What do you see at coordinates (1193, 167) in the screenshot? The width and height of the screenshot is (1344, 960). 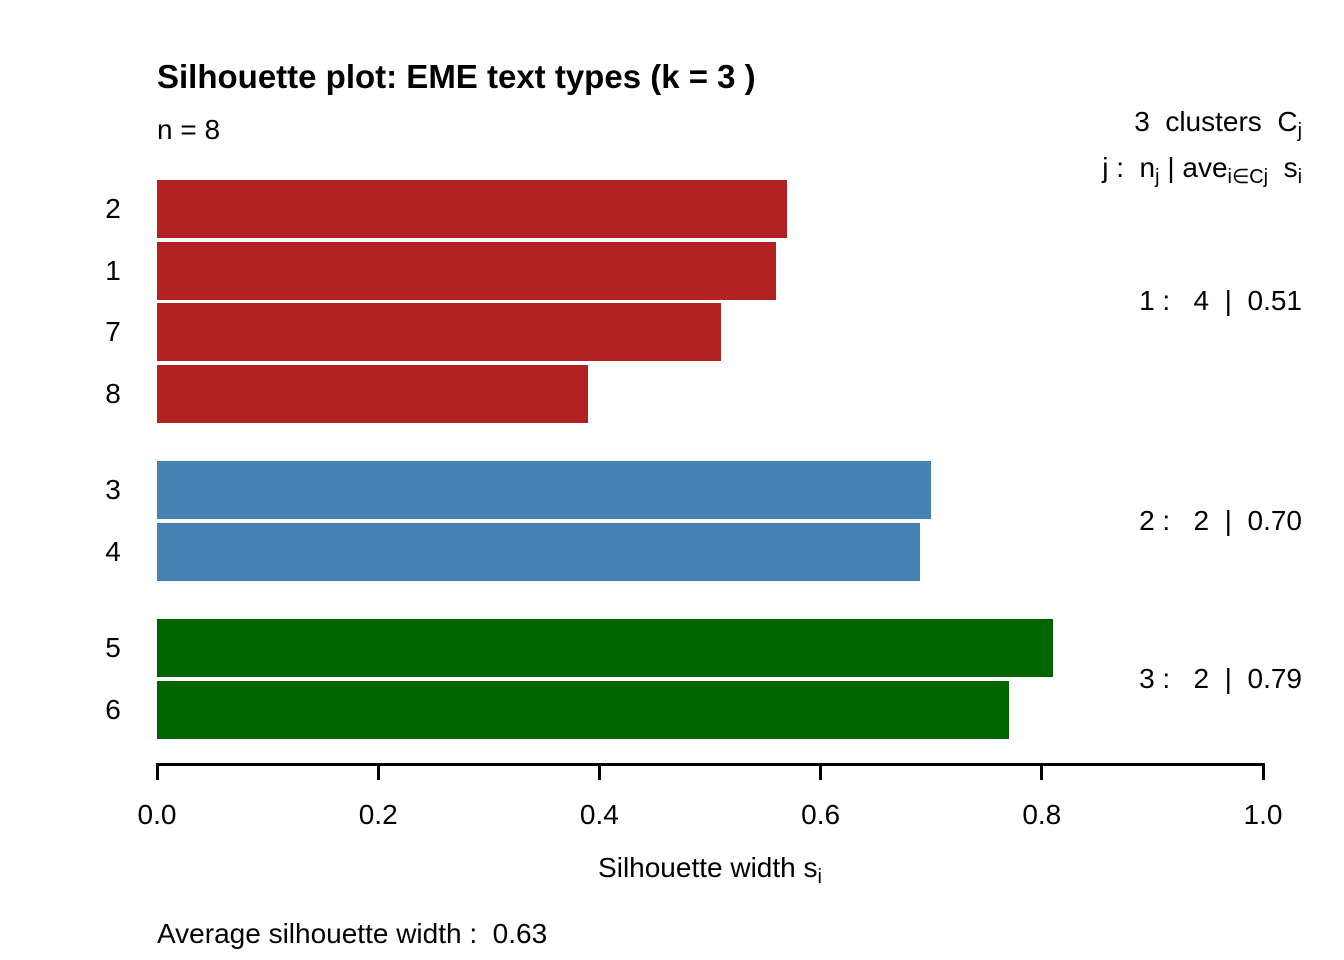 I see `legend-formula-part: | ave` at bounding box center [1193, 167].